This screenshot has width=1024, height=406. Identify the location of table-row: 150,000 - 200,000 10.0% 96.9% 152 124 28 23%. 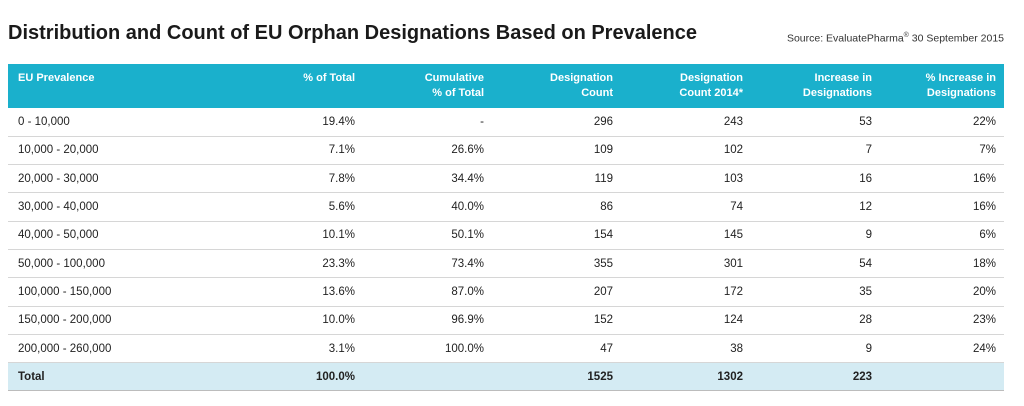
(506, 320).